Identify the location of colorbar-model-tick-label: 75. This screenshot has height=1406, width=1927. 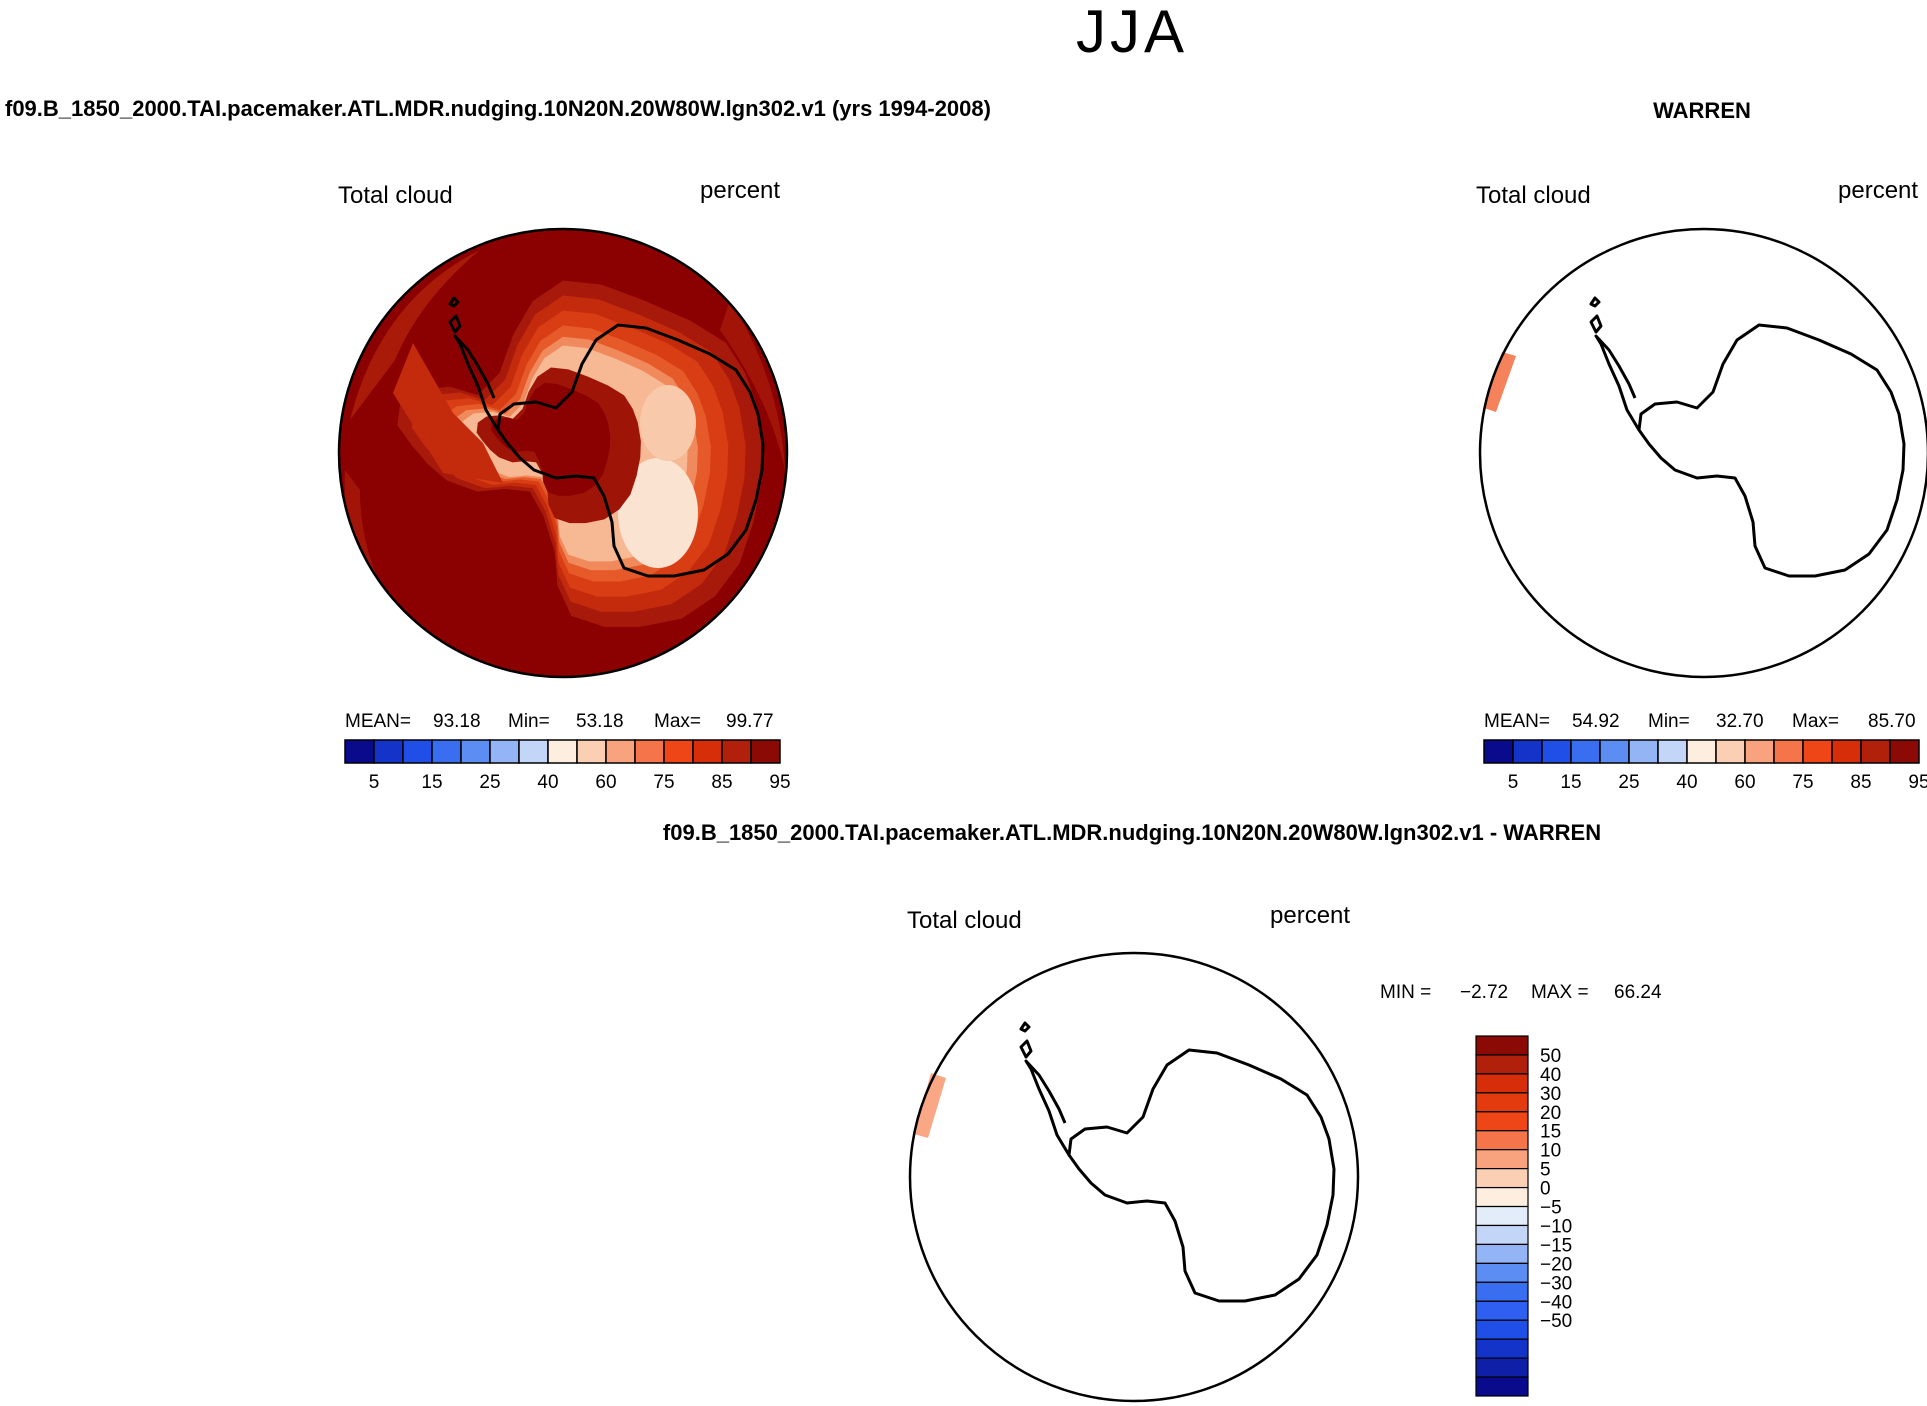
(663, 782).